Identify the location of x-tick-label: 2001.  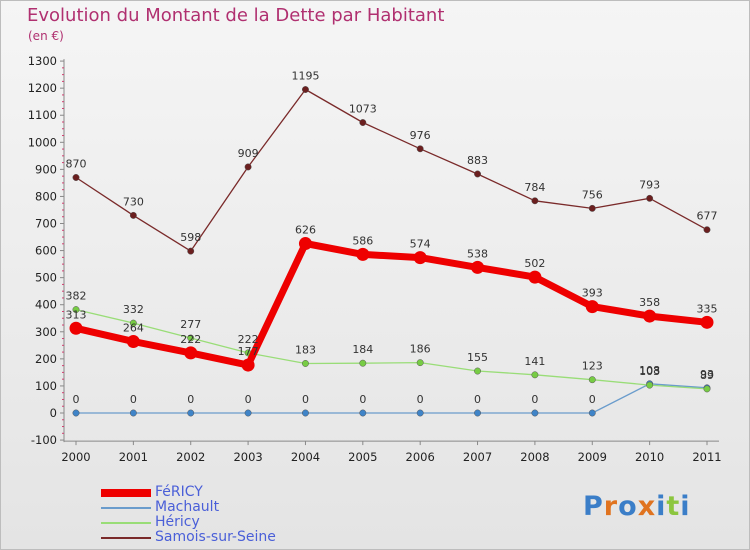
(133, 457).